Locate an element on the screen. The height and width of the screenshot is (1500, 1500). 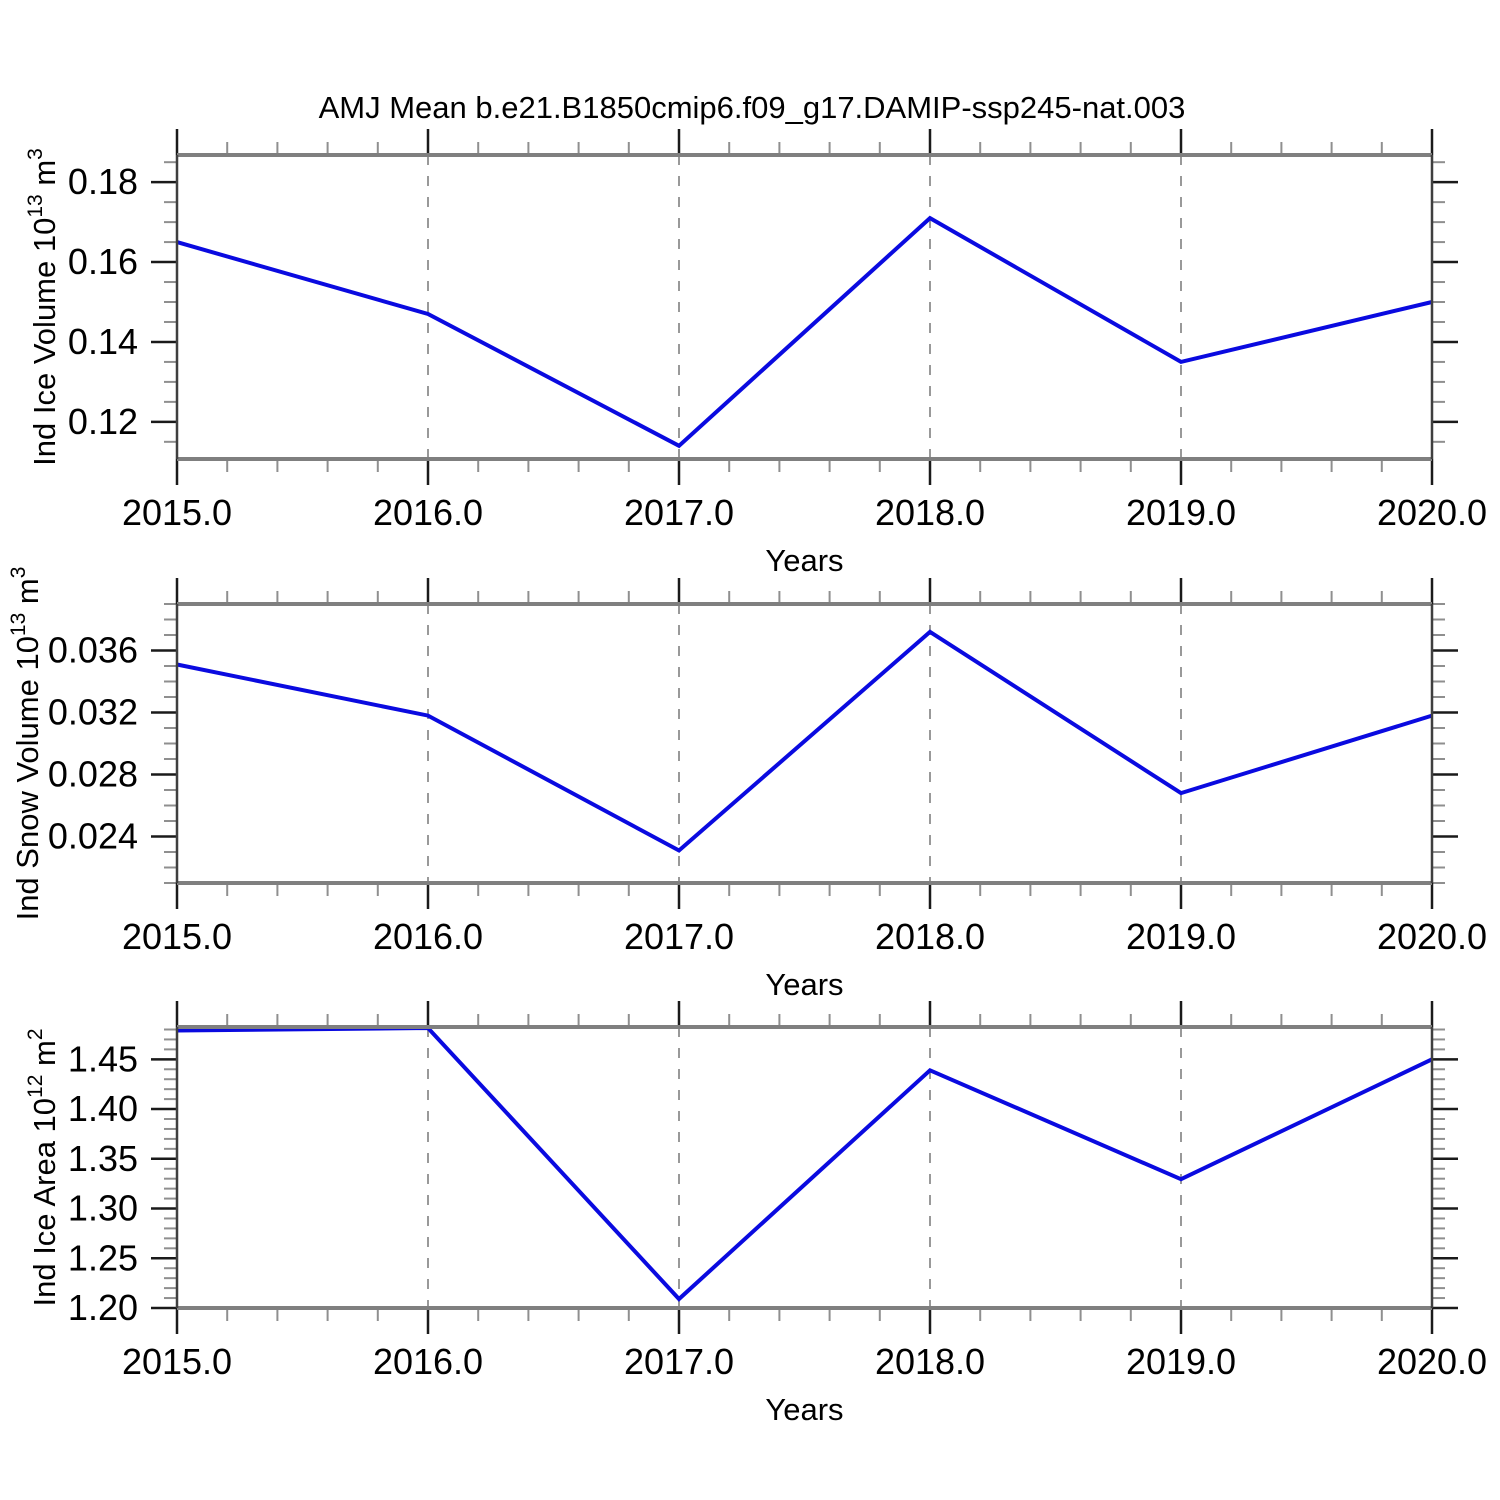
y-tick-label: 1.25 is located at coordinates (103, 1257).